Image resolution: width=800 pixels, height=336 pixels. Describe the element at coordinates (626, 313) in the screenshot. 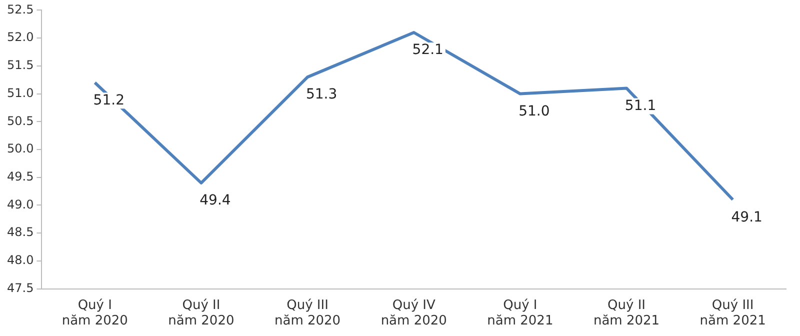

I see `x-tick-label: Quý II năm 2021` at that location.